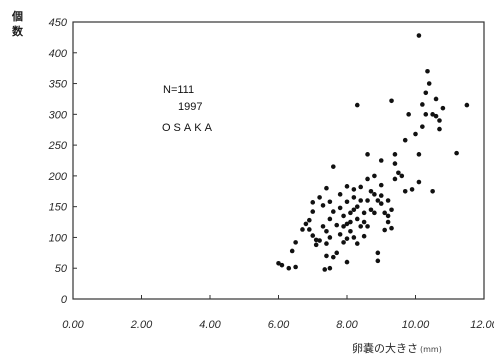  I want to click on y-tick-label: 300, so click(58, 115).